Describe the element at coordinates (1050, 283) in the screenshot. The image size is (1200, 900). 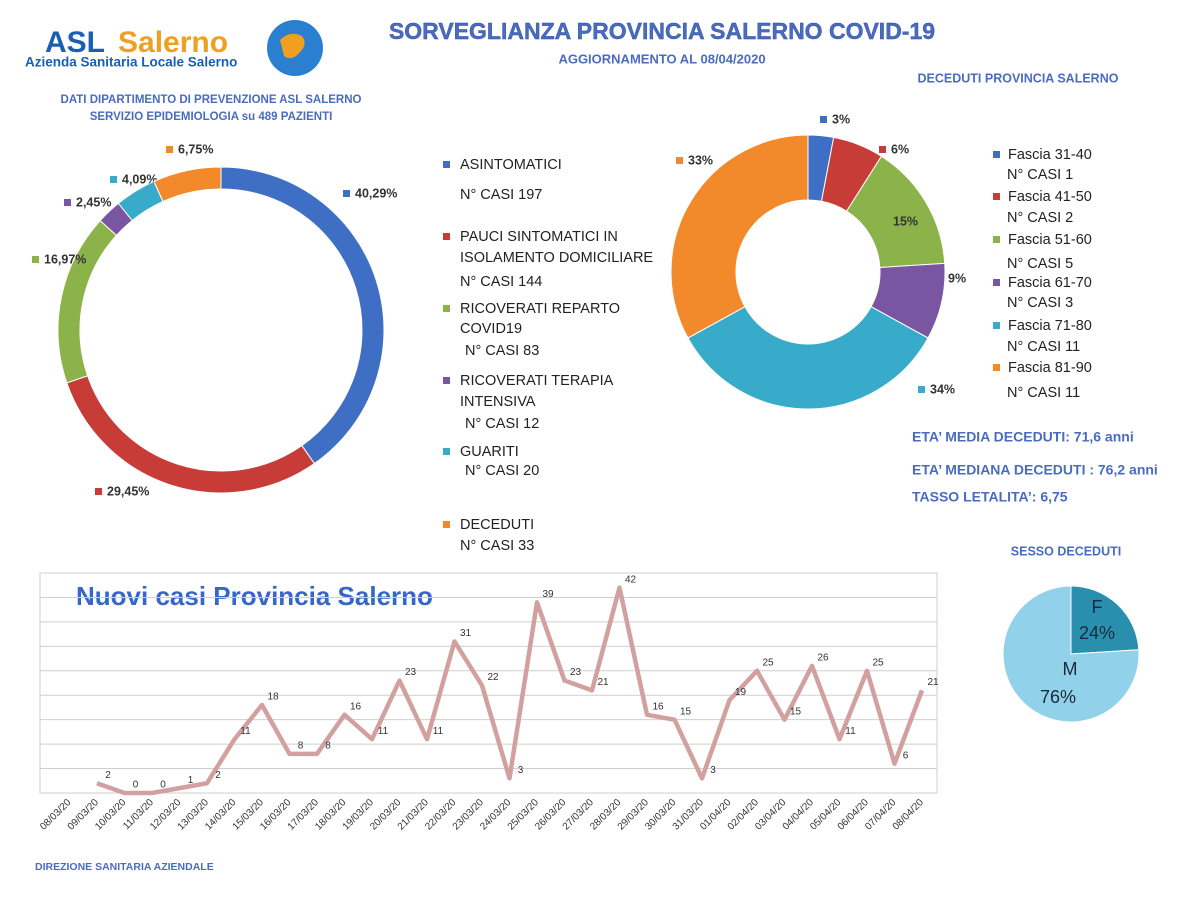
I see `legend-label: Fascia 61-70` at that location.